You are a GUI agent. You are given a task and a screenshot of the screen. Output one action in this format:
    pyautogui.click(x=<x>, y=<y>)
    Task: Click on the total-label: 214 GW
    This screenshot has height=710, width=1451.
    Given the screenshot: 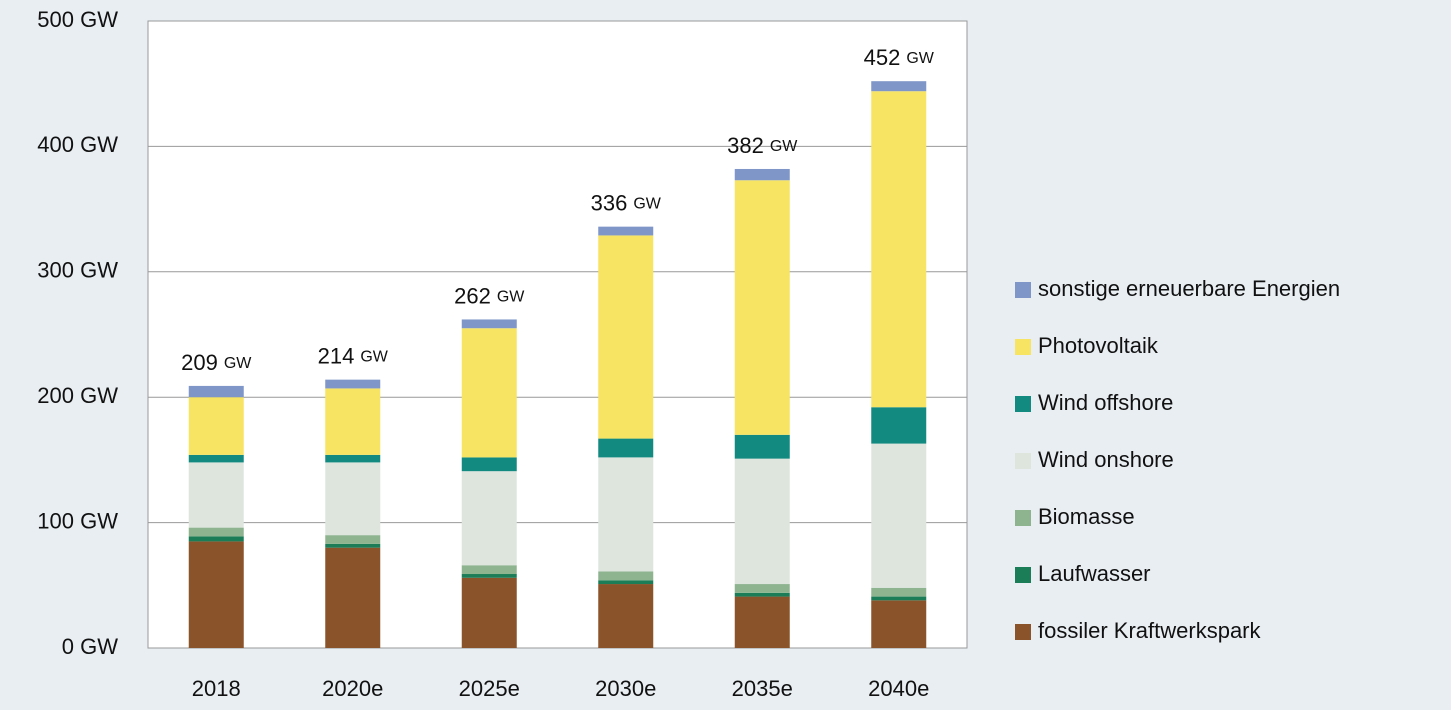 What is the action you would take?
    pyautogui.click(x=353, y=355)
    